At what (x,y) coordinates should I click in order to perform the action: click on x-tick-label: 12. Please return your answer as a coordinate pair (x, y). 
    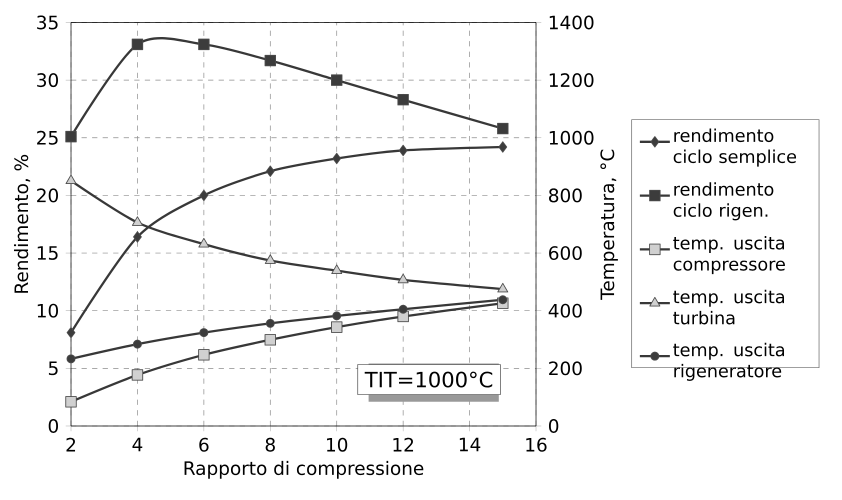
    Looking at the image, I should click on (403, 445).